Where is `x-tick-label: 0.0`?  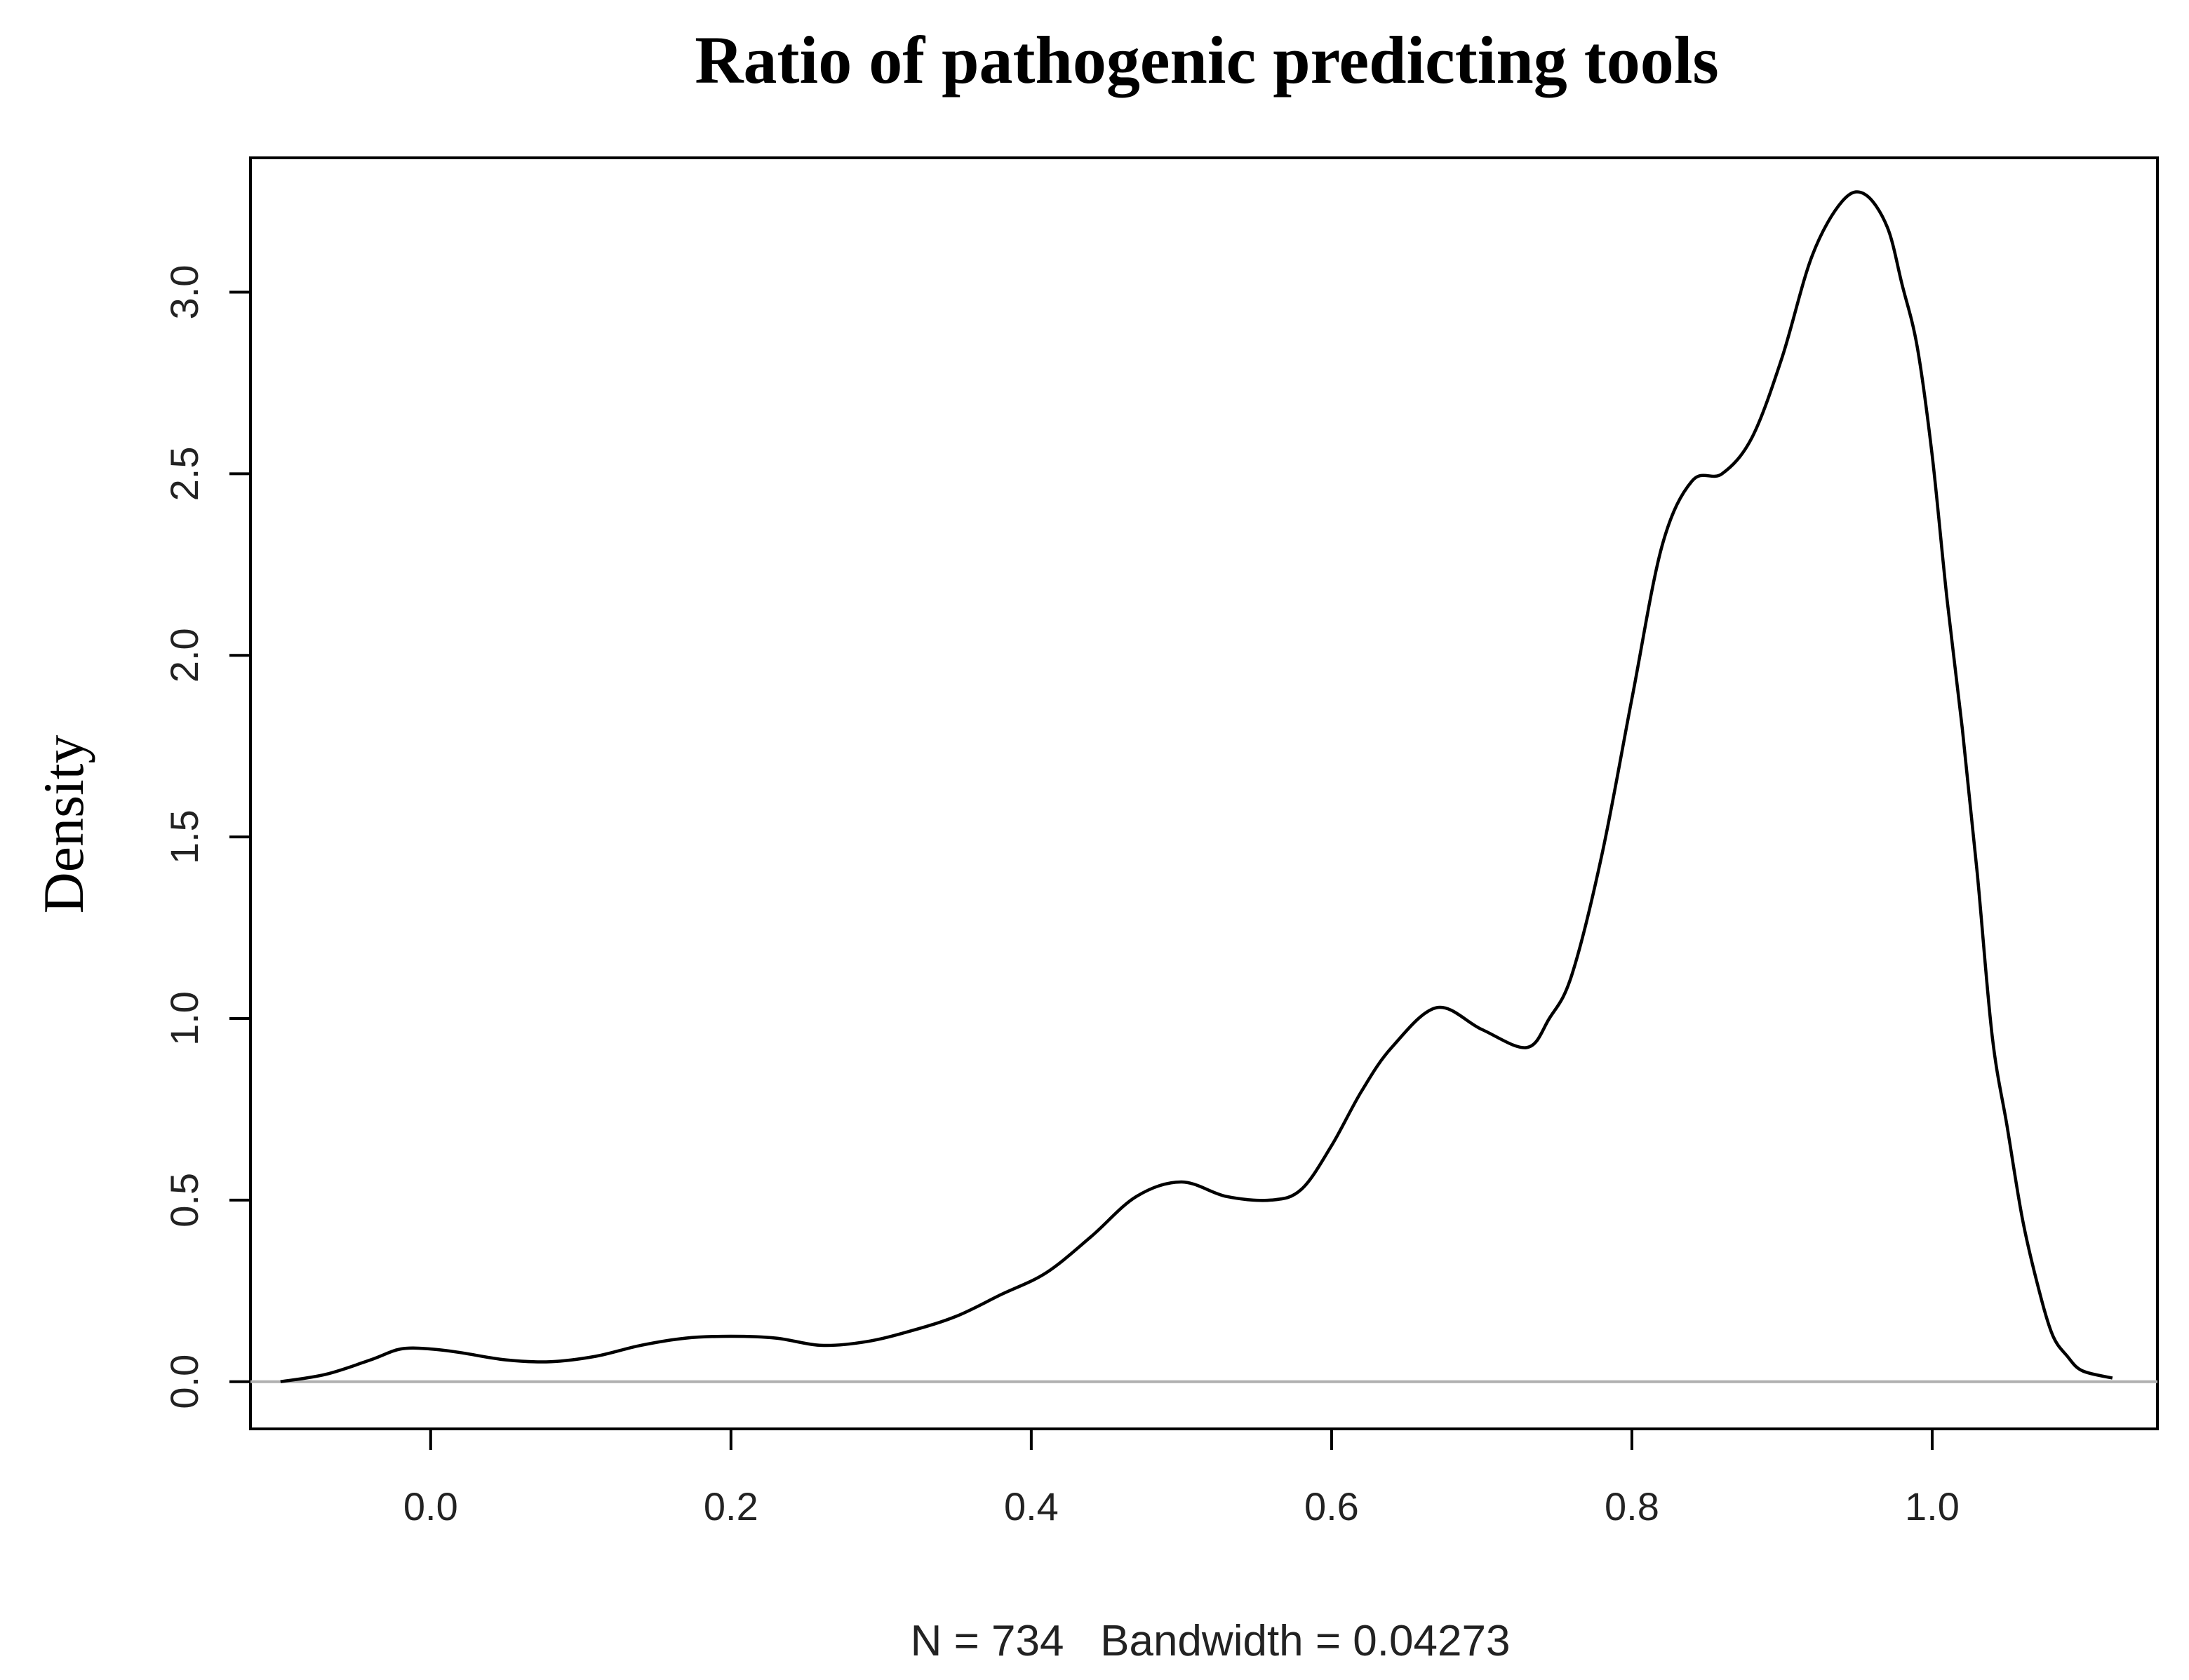 x-tick-label: 0.0 is located at coordinates (430, 1506).